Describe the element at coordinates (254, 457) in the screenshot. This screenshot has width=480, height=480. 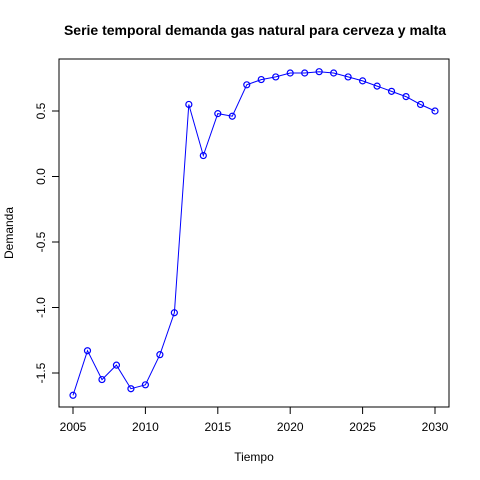
I see `x-axis-label: Tiempo` at that location.